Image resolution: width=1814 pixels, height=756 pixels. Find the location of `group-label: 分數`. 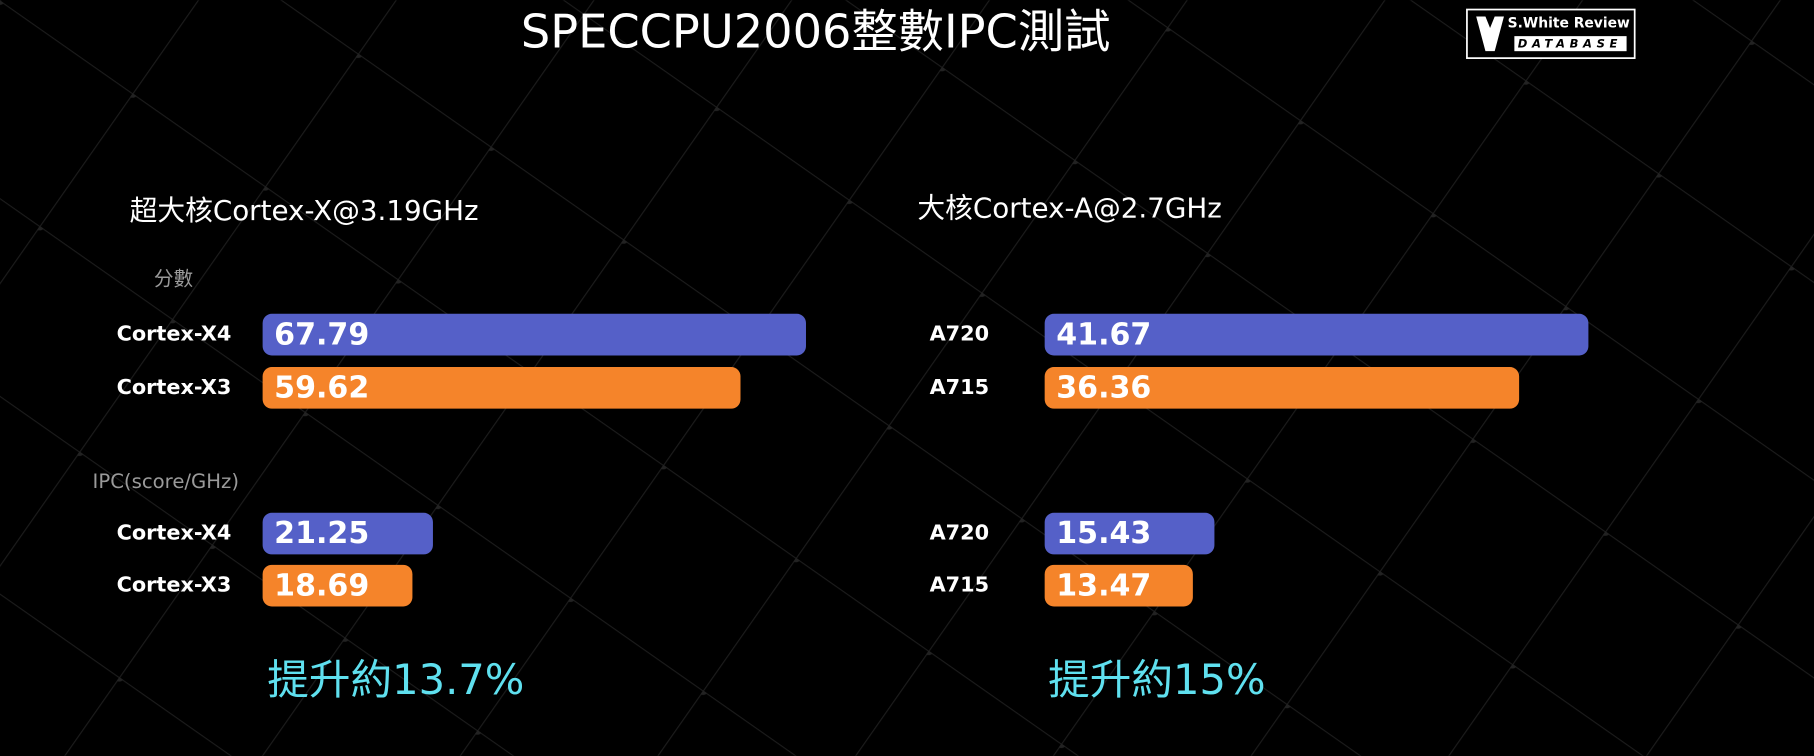

group-label: 分數 is located at coordinates (173, 279).